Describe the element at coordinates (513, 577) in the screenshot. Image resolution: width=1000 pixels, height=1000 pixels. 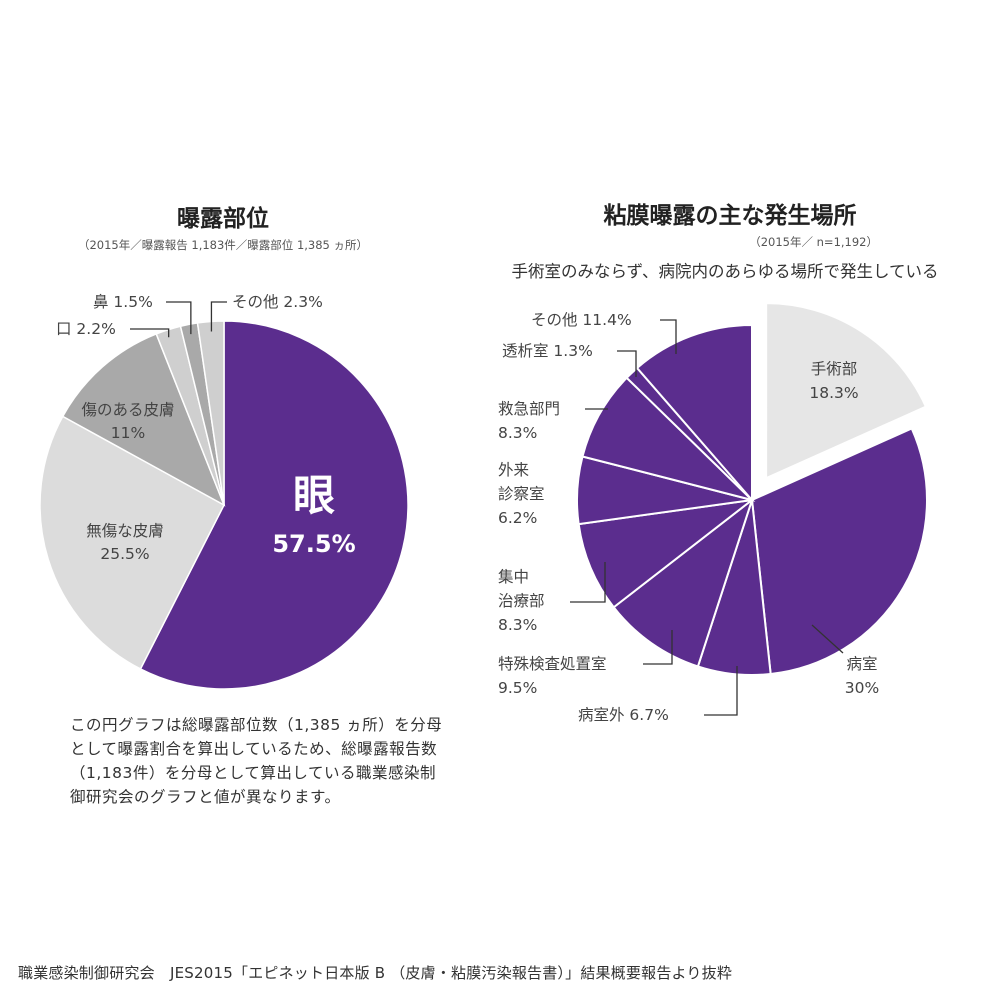
I see `right-slice-label-icu-line1: 集中` at that location.